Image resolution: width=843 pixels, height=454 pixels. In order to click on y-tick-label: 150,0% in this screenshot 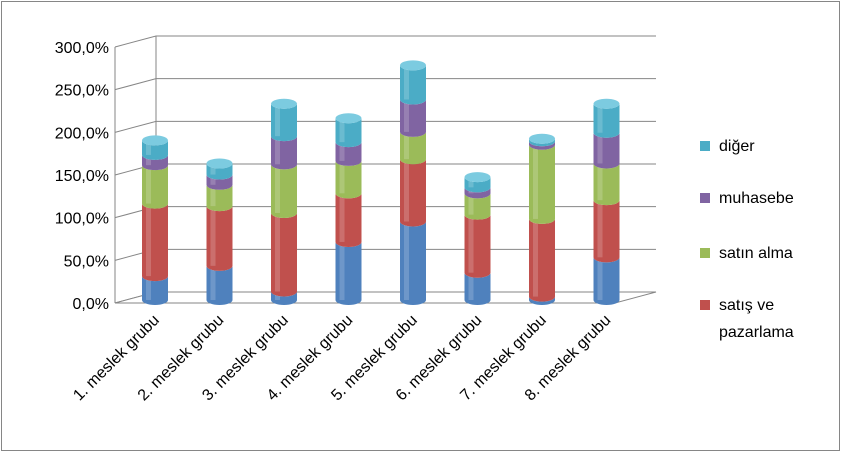, I will do `click(82, 176)`.